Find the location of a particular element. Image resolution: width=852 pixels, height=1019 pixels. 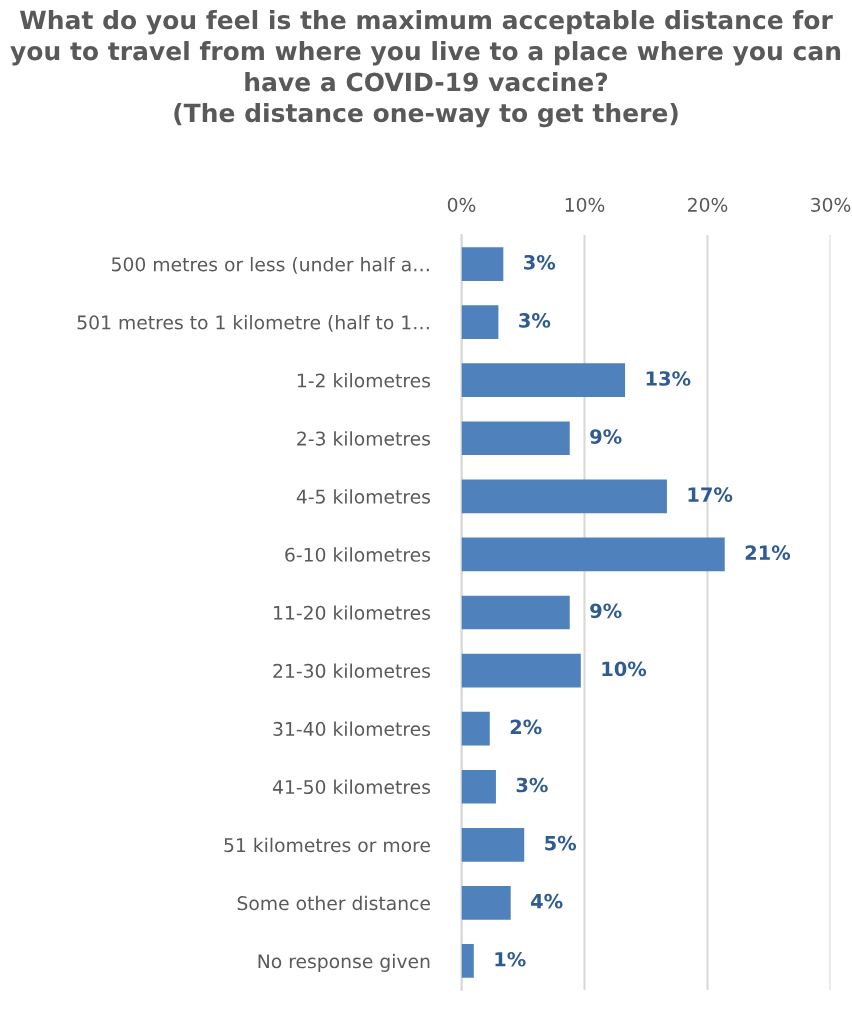

y-tick-label: 4-5 kilometres is located at coordinates (363, 496).